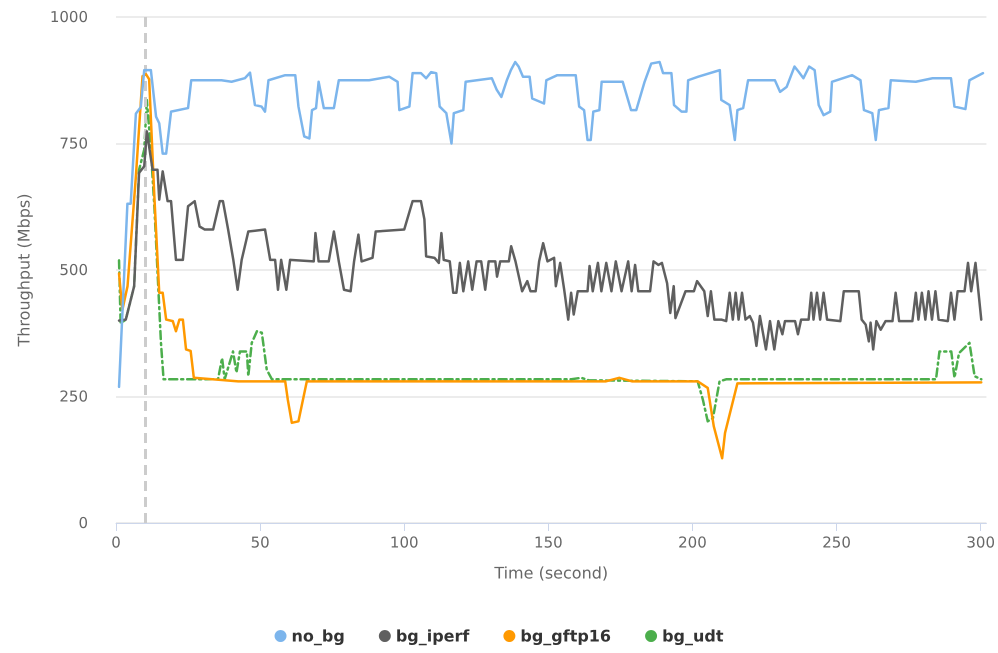 The height and width of the screenshot is (653, 998). What do you see at coordinates (83, 523) in the screenshot?
I see `y-tick-label: 0` at bounding box center [83, 523].